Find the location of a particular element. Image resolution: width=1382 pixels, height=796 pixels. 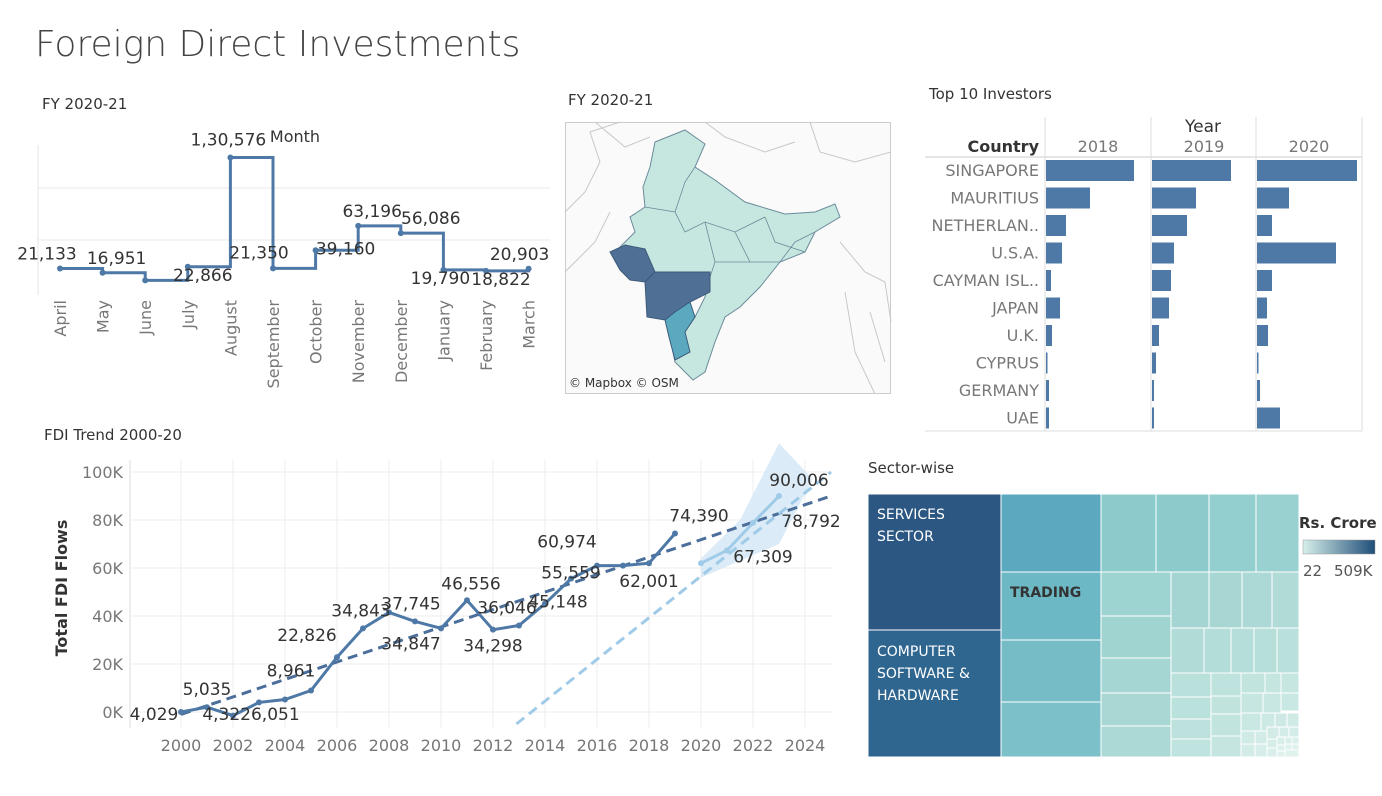

treemap-cells is located at coordinates (1083, 625).